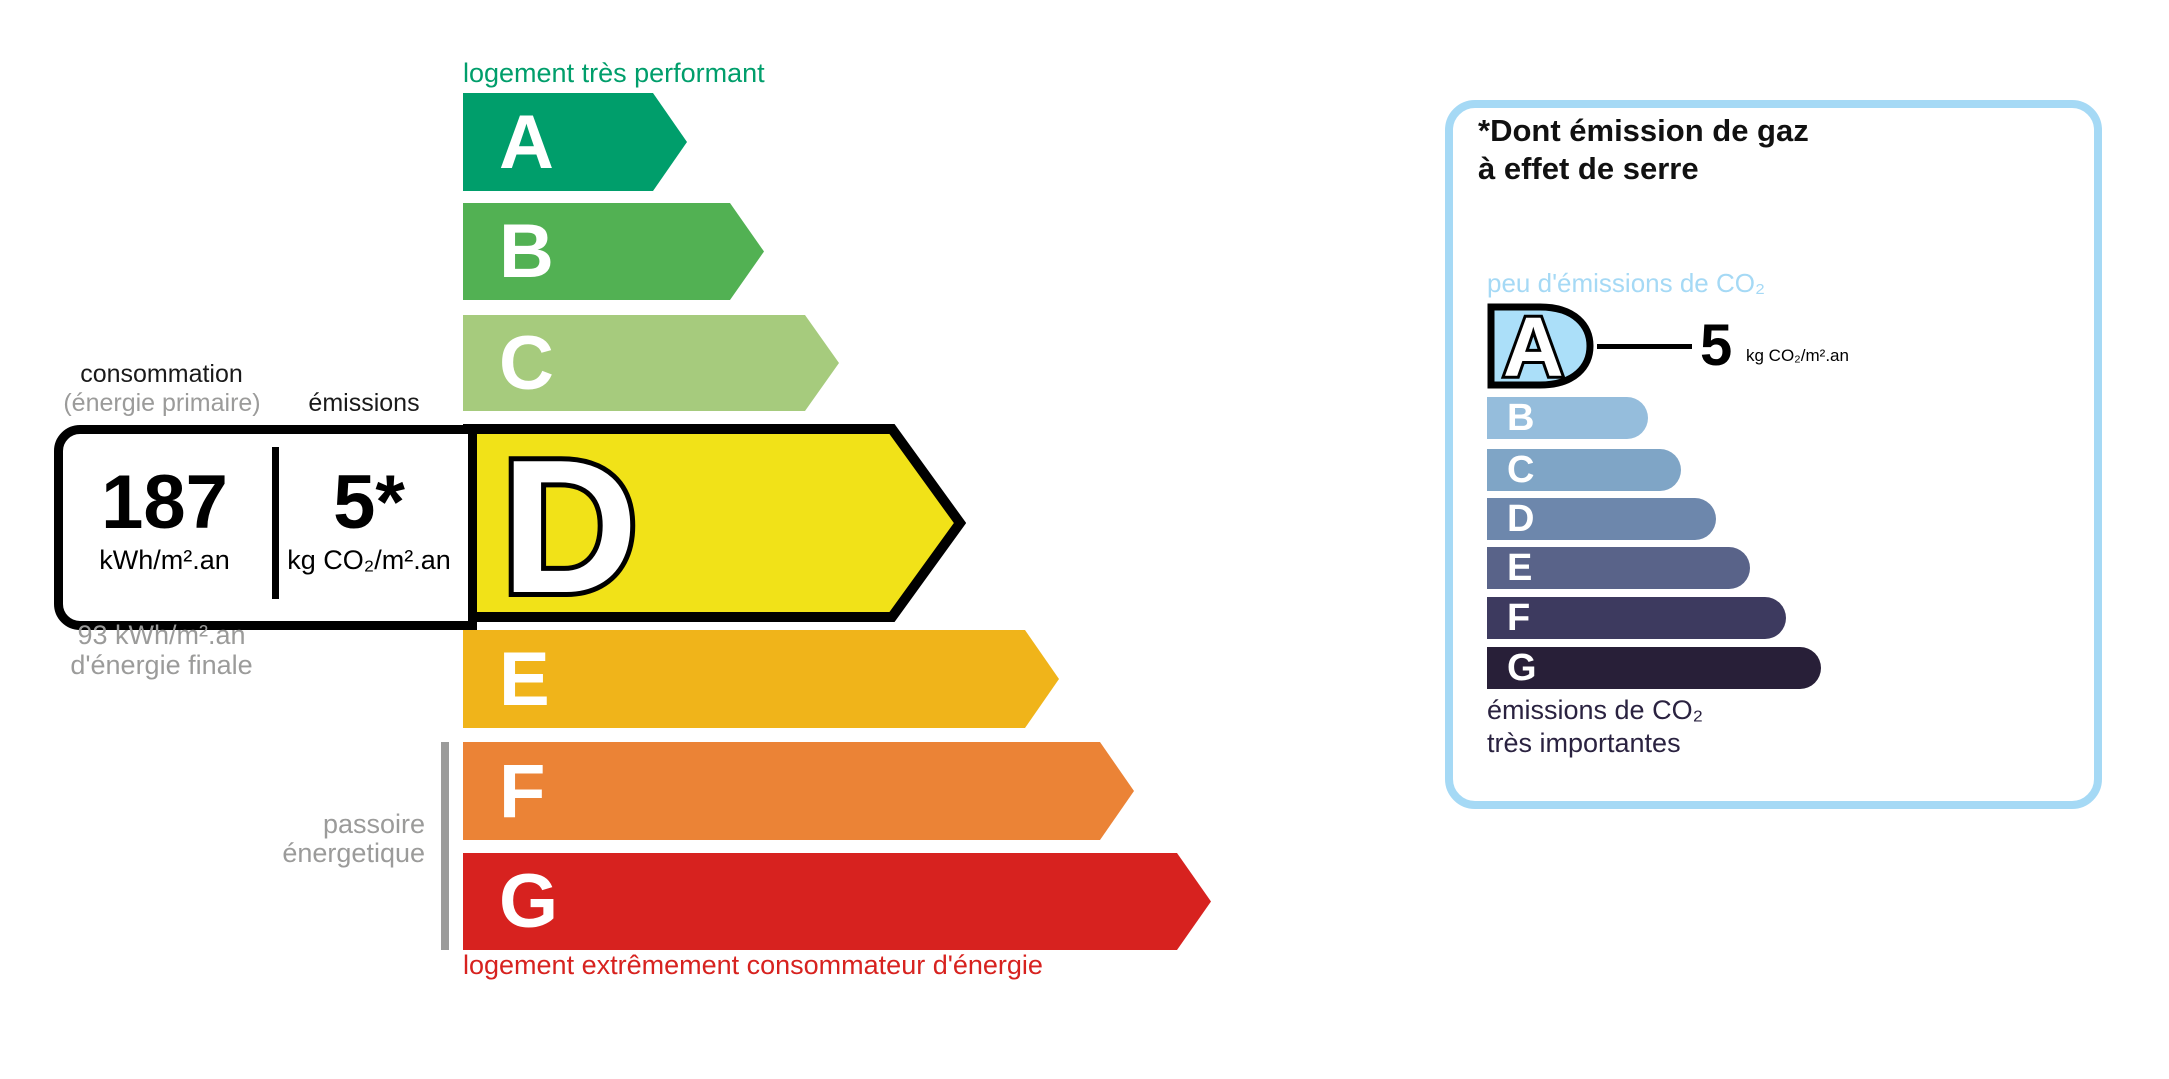 This screenshot has height=1079, width=2169. What do you see at coordinates (1601, 519) in the screenshot?
I see `co2-bar-d: D` at bounding box center [1601, 519].